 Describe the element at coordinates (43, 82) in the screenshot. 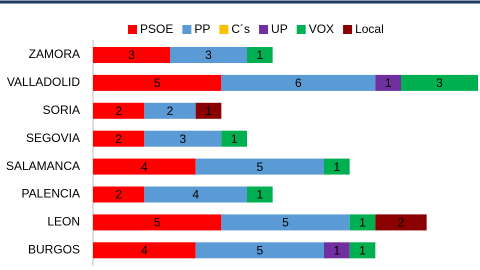

I see `y-tick-label: VALLADOLID` at that location.